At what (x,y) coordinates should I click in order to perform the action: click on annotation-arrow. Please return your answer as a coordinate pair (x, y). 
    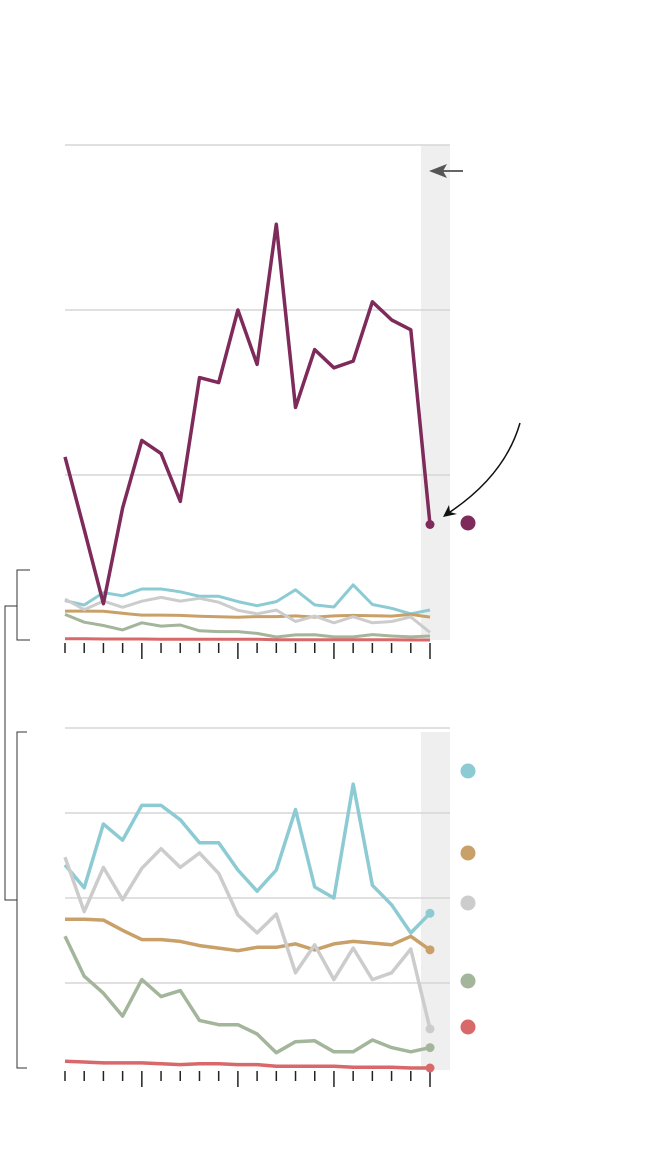
    Looking at the image, I should click on (446, 171).